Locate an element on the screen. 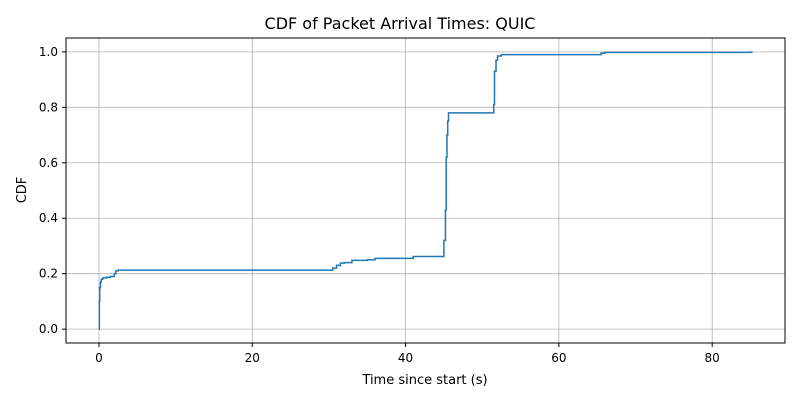 The image size is (800, 400). x-tick-label: 60 is located at coordinates (558, 358).